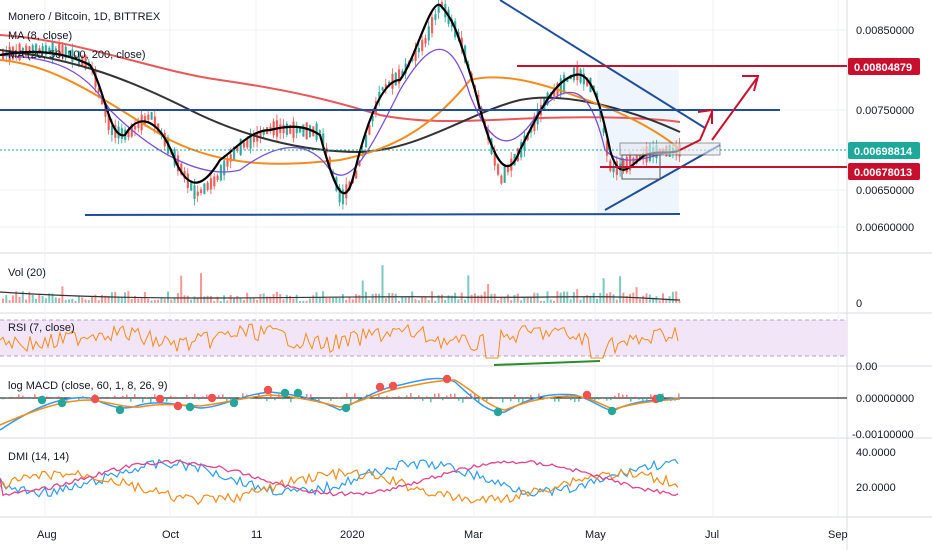 This screenshot has height=550, width=932. Describe the element at coordinates (696, 131) in the screenshot. I see `forecast-arrow-short` at that location.